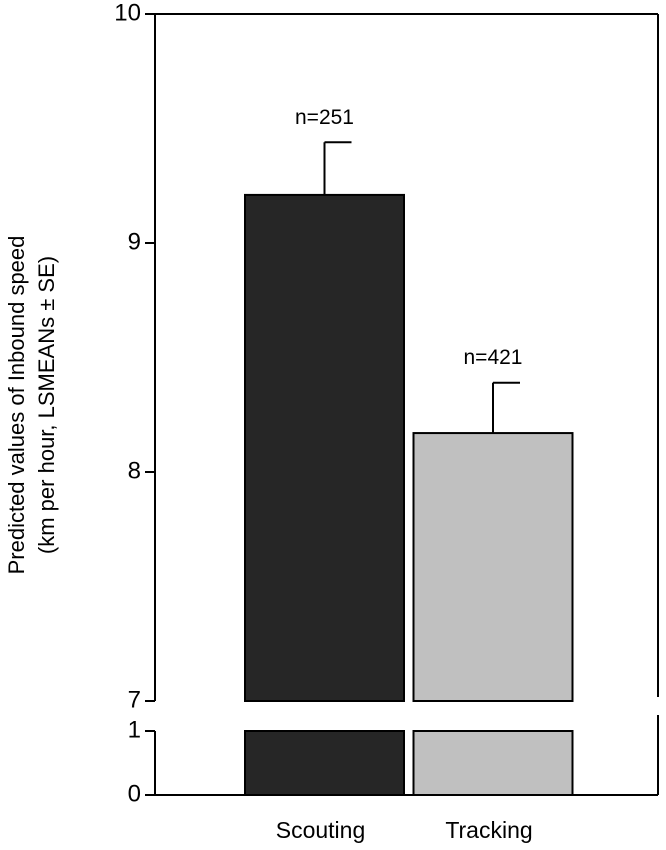 This screenshot has width=666, height=850. Describe the element at coordinates (324, 117) in the screenshot. I see `annotation: n=251` at that location.